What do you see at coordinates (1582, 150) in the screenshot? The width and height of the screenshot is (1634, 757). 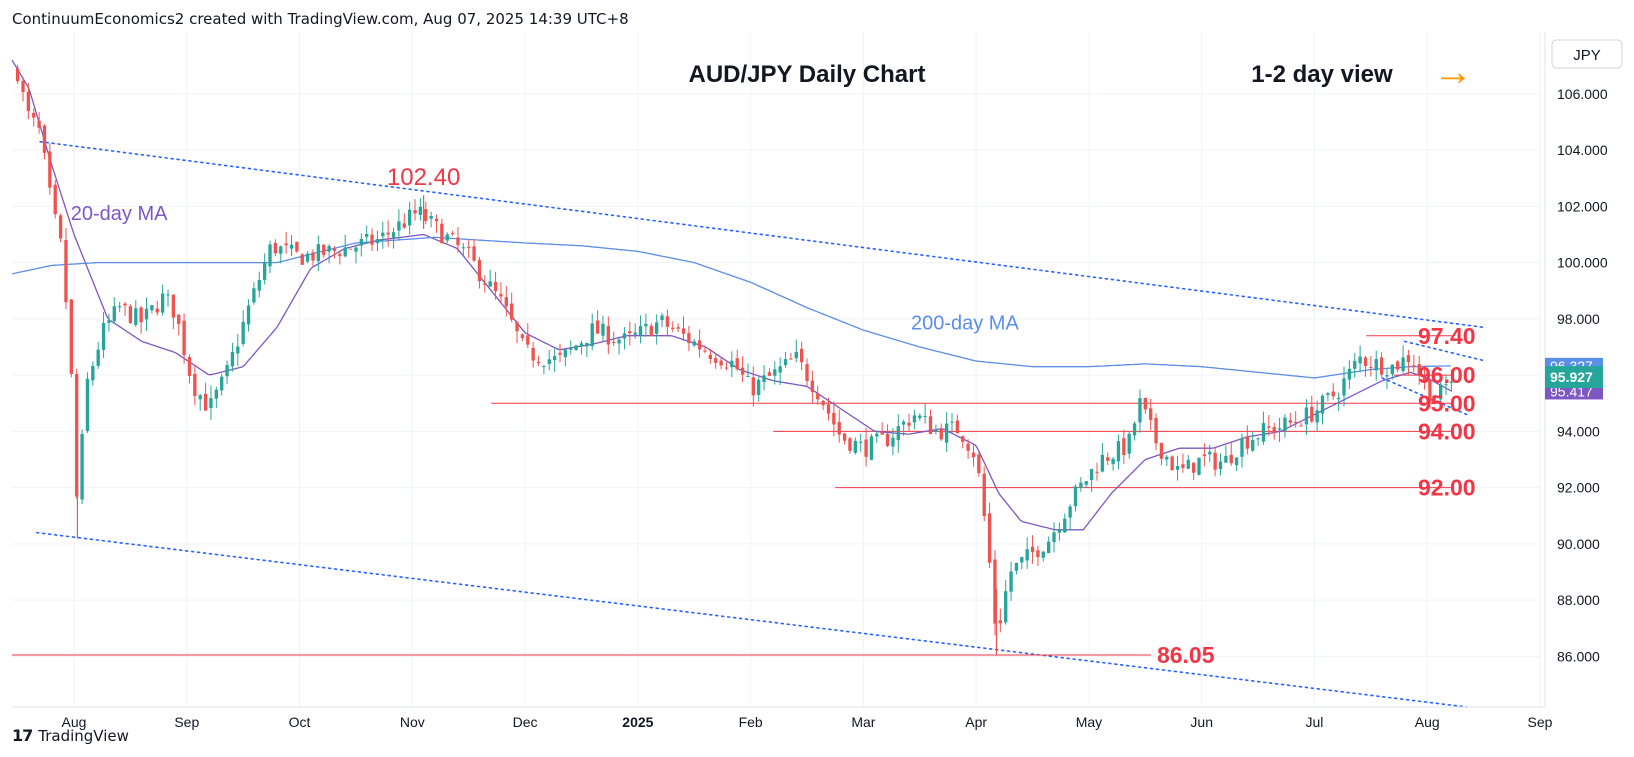 I see `y-tick-label: 104.000` at bounding box center [1582, 150].